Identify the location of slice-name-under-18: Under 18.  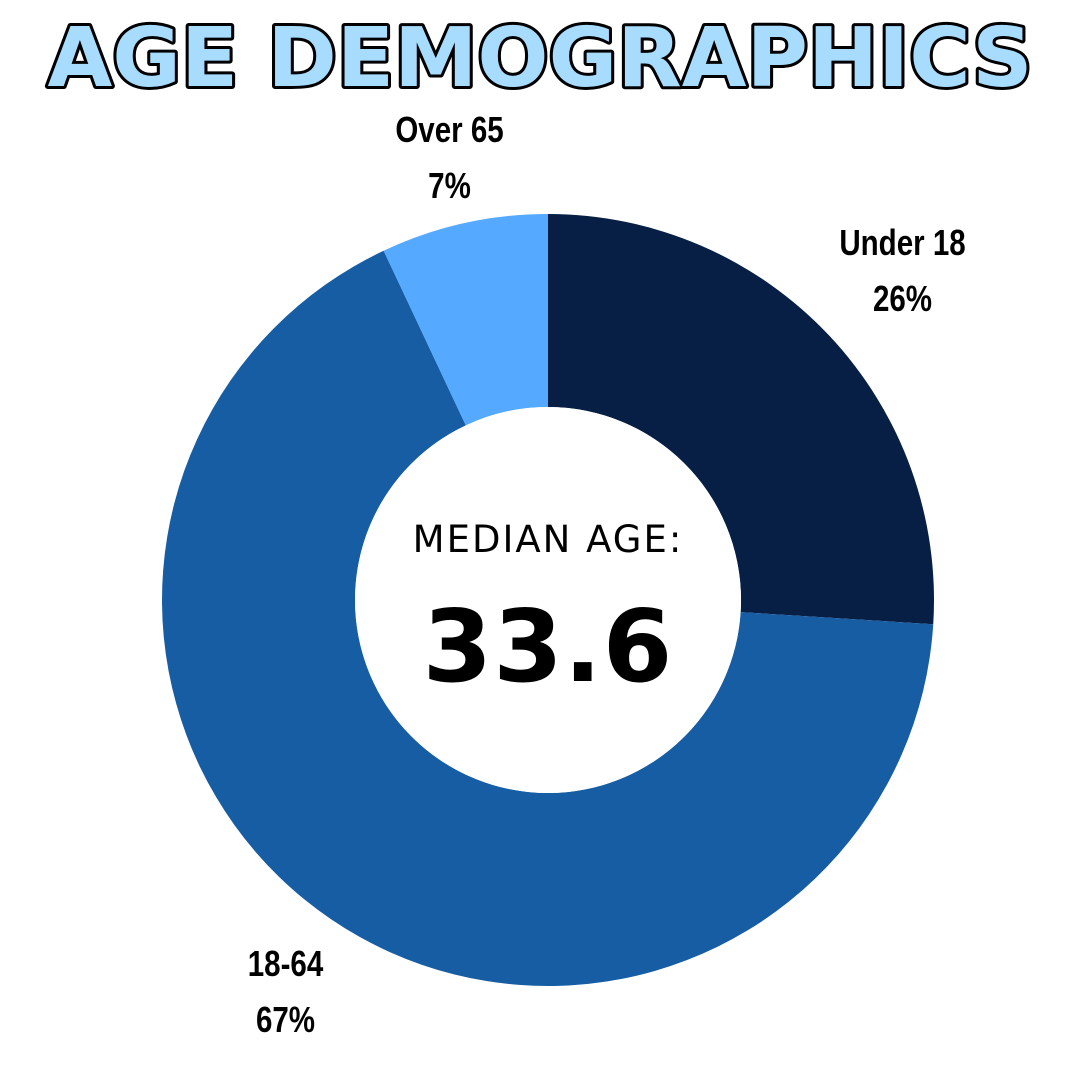
(902, 242).